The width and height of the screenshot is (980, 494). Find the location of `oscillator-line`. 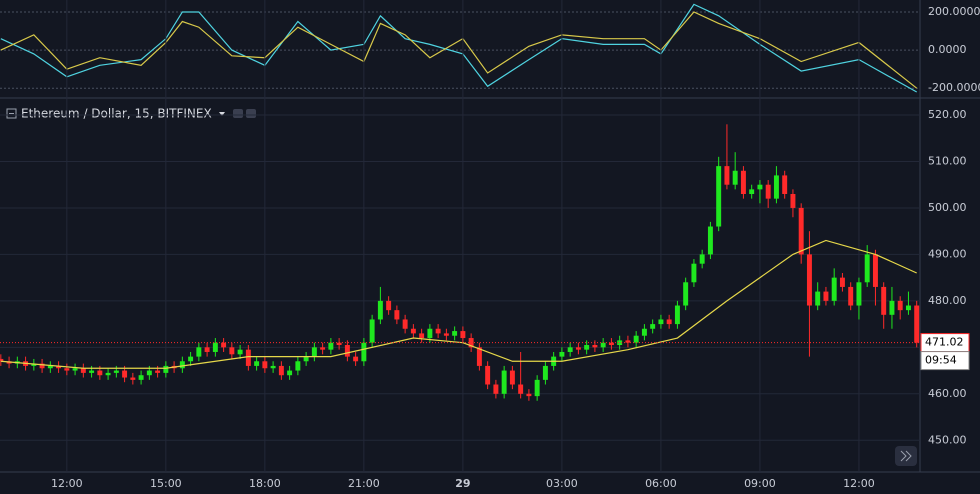

oscillator-line is located at coordinates (459, 50).